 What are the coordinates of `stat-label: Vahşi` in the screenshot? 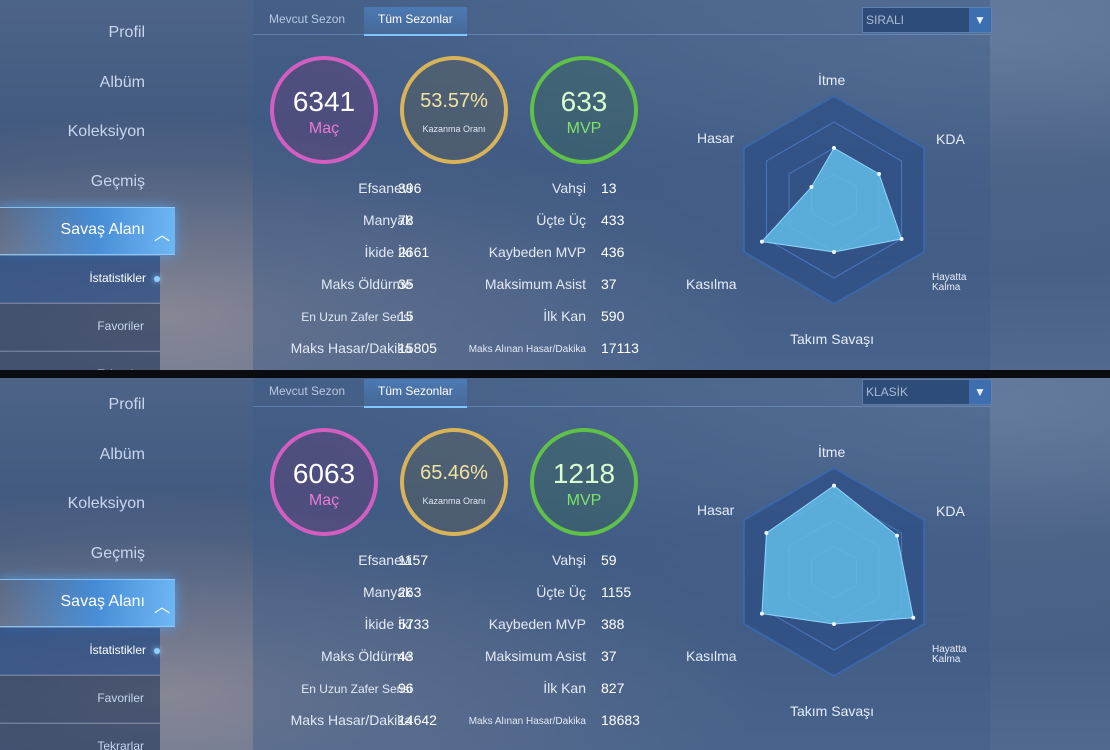 It's located at (569, 560).